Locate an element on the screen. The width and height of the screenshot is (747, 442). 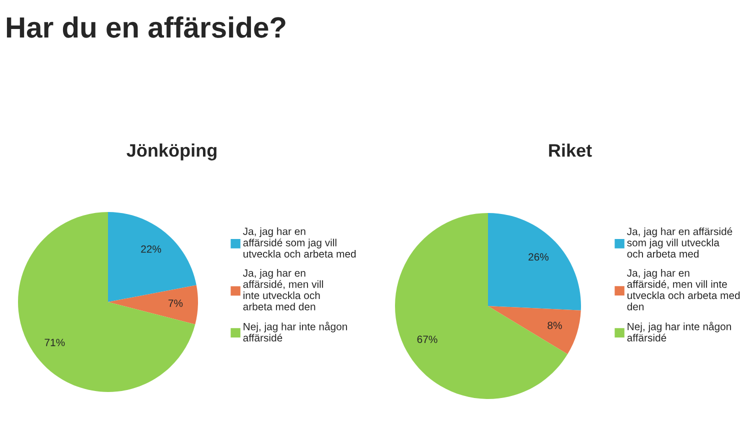
data-label: 67% is located at coordinates (427, 340).